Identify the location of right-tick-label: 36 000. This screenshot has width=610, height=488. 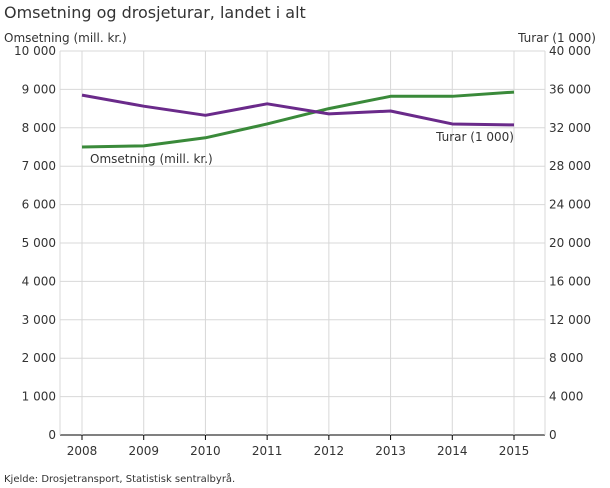
(570, 89).